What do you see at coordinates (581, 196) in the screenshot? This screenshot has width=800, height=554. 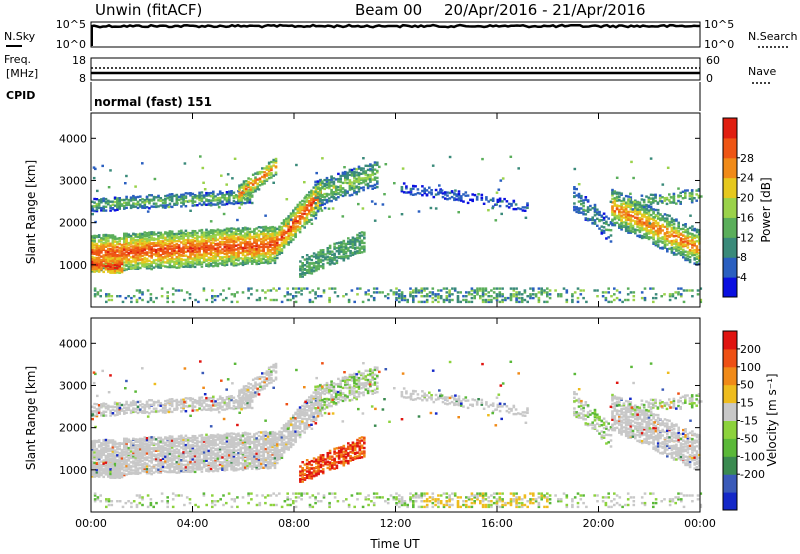 I see `power-scatter` at bounding box center [581, 196].